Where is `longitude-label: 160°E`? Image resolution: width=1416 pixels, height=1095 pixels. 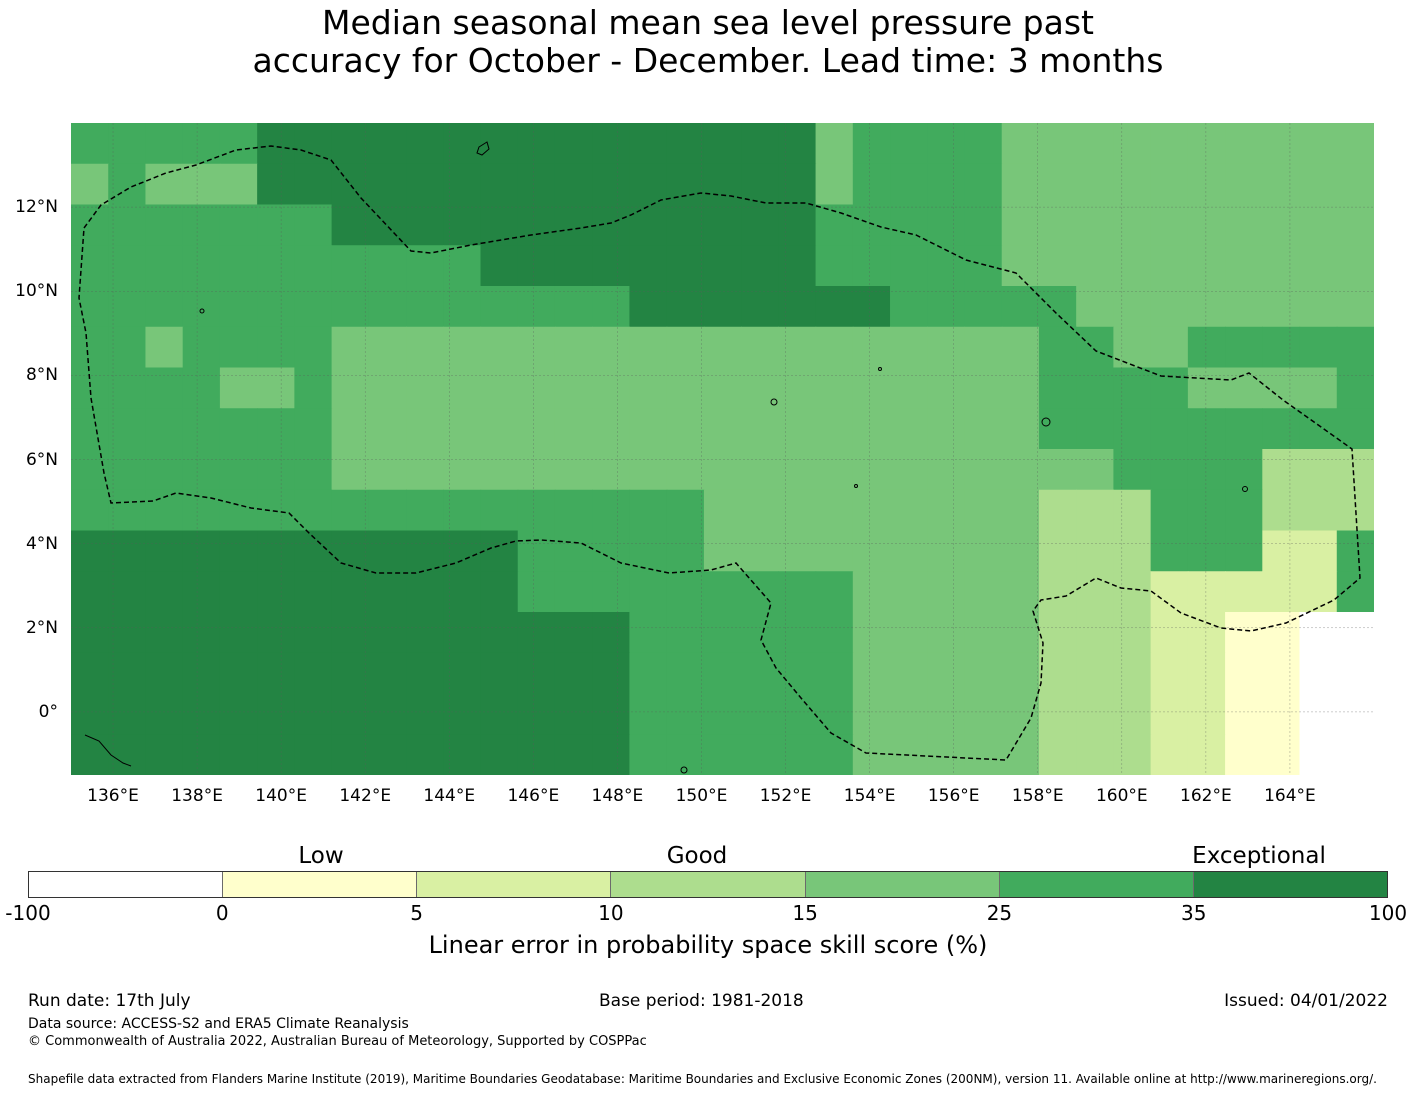
longitude-label: 160°E is located at coordinates (1121, 796).